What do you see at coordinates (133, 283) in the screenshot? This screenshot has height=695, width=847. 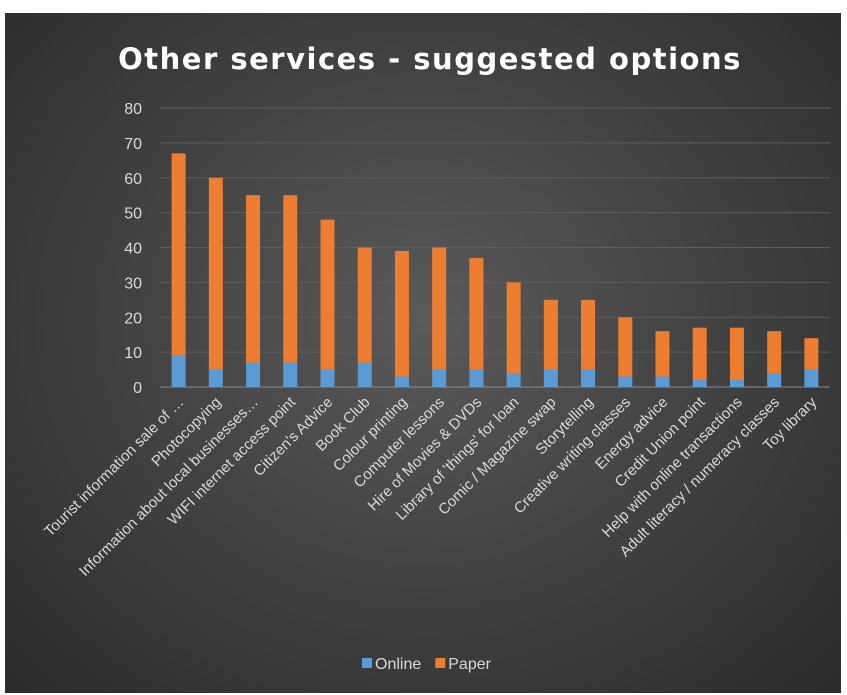 I see `y-tick-label: 30` at bounding box center [133, 283].